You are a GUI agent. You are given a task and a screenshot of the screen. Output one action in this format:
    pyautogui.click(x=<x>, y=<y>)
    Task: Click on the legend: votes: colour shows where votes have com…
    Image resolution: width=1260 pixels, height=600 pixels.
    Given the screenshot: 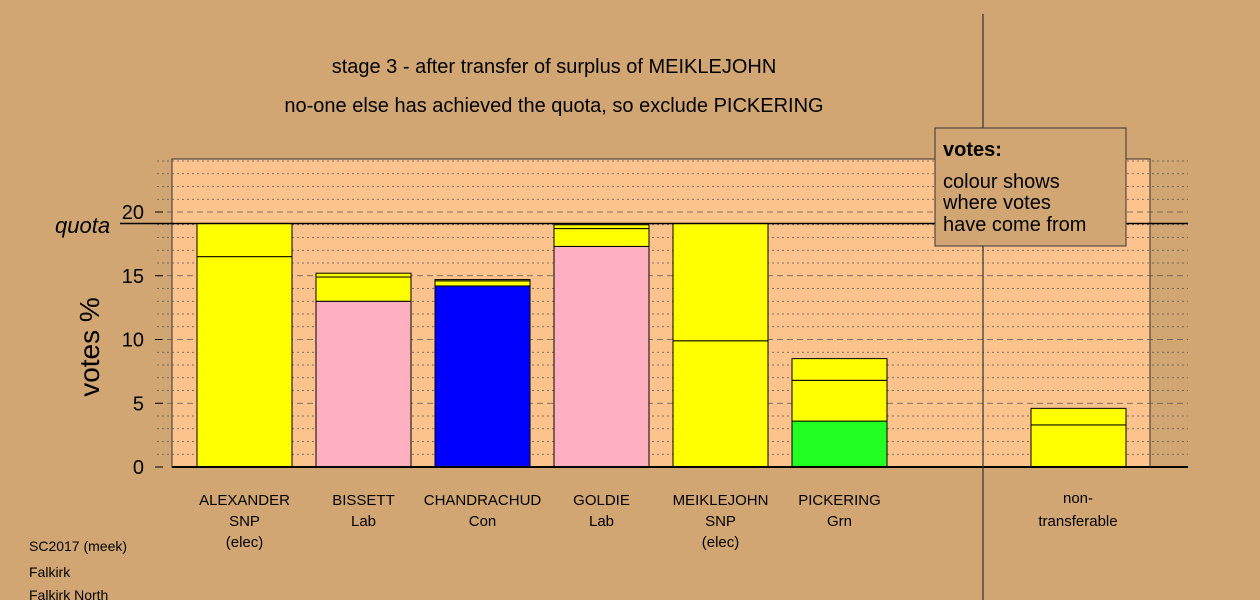 What is the action you would take?
    pyautogui.click(x=1030, y=187)
    